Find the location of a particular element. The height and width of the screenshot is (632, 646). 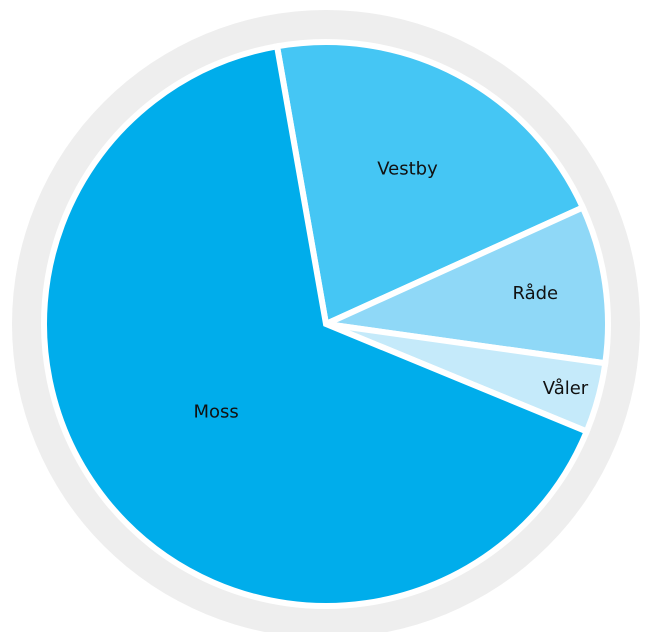

slice-label-råde: Råde is located at coordinates (535, 293).